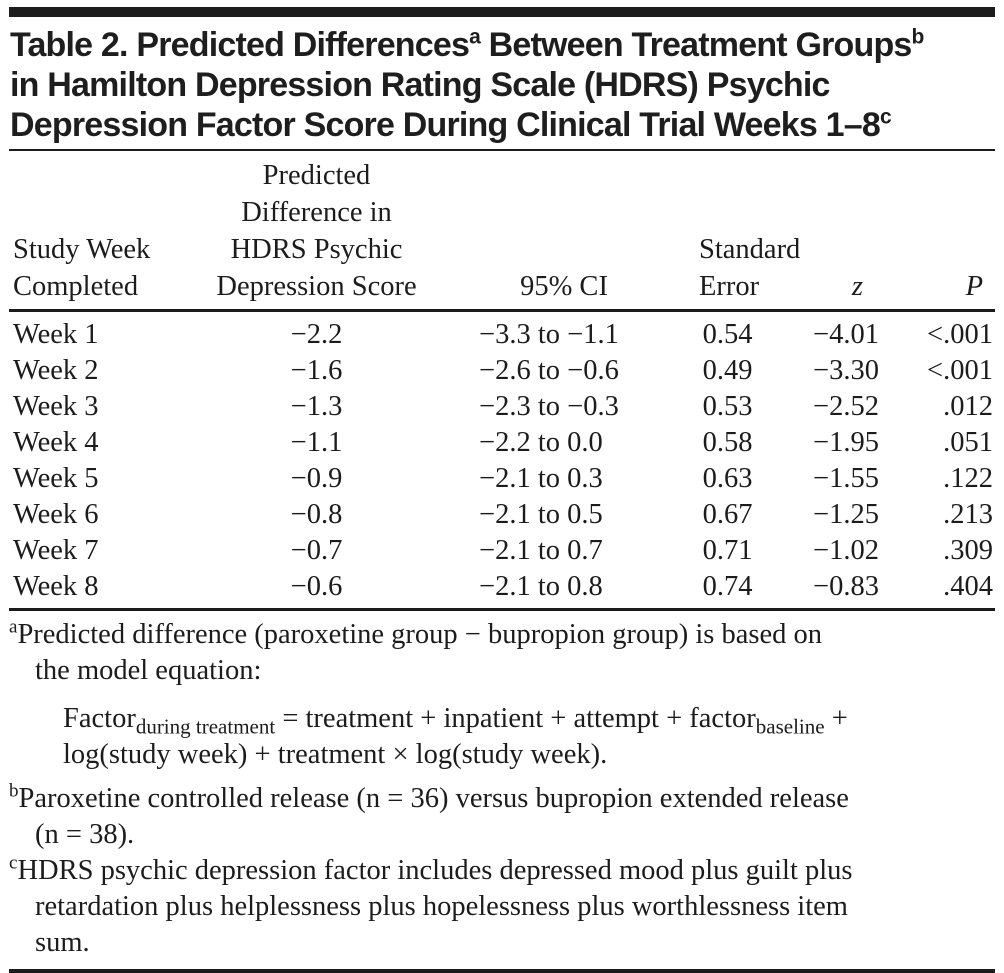 The height and width of the screenshot is (973, 1004). What do you see at coordinates (316, 550) in the screenshot?
I see `diff-cell: −0.7` at bounding box center [316, 550].